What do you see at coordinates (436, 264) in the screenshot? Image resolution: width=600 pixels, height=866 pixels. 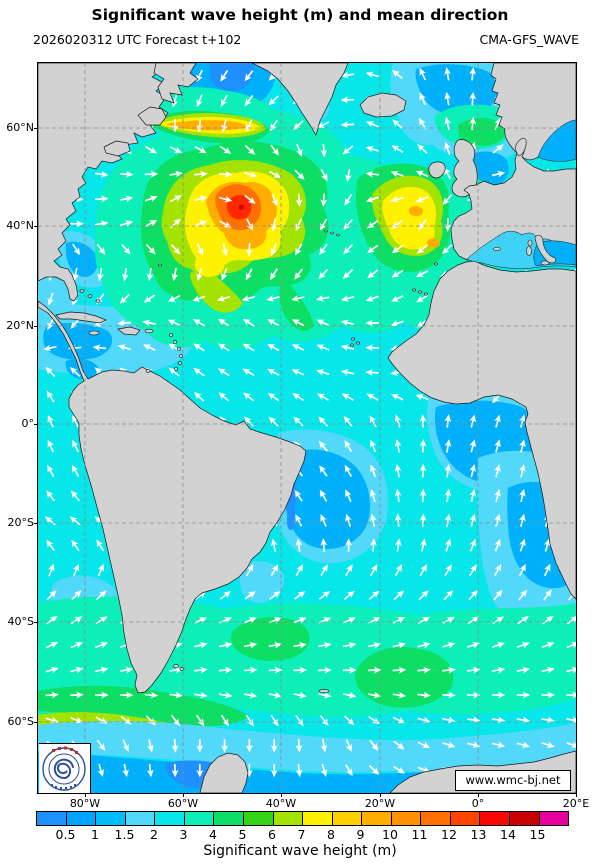 I see `island-madeira` at bounding box center [436, 264].